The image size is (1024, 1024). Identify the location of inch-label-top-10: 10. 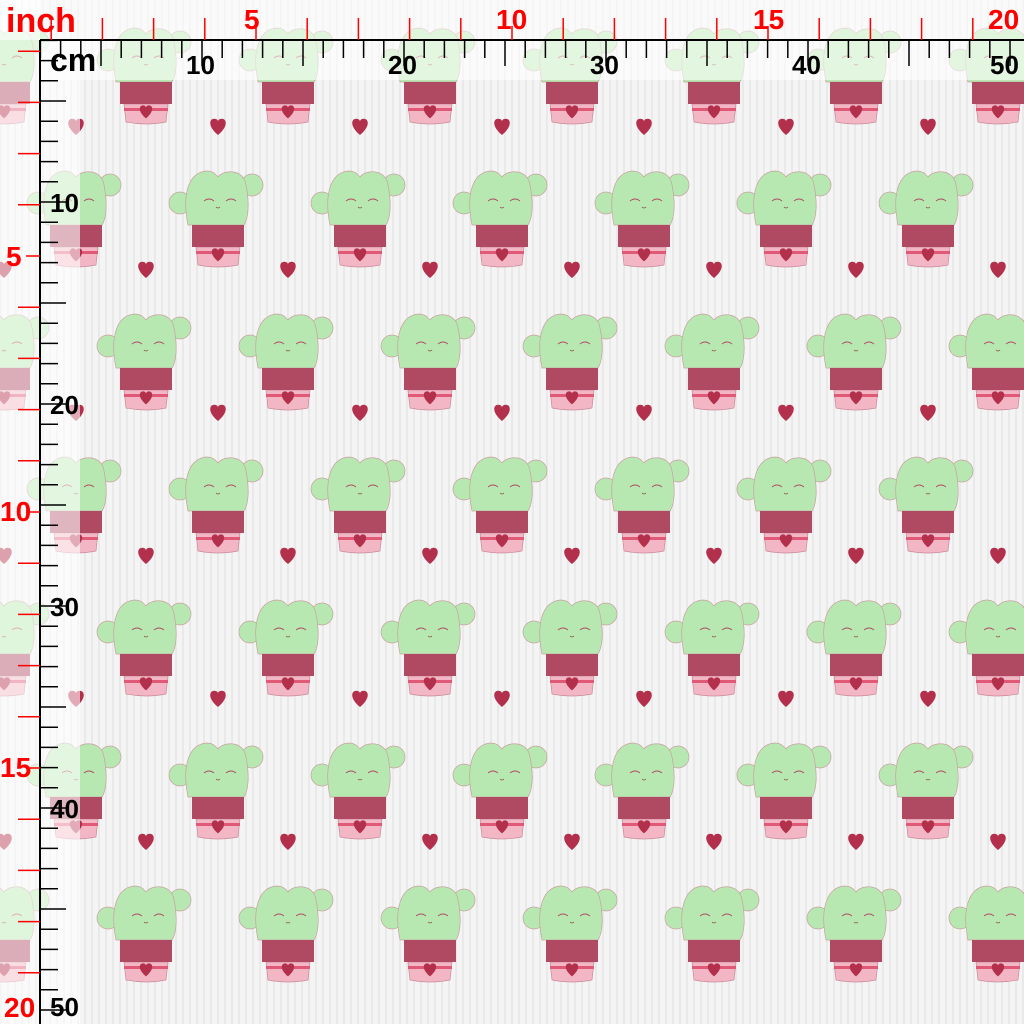
(512, 19).